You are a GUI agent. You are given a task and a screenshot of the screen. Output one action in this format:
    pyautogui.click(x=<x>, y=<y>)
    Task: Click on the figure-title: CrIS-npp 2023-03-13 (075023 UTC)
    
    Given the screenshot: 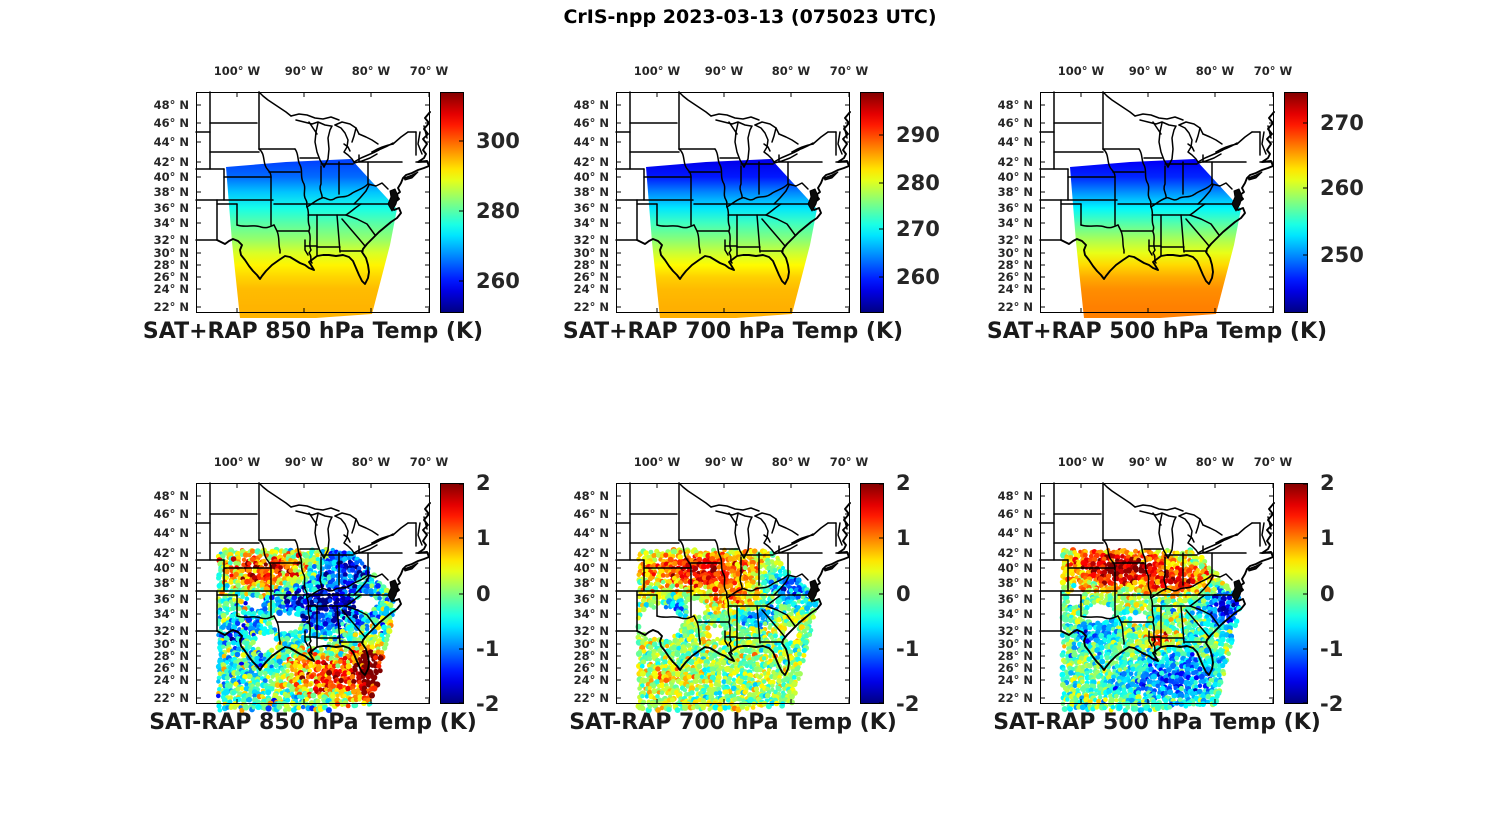 What is the action you would take?
    pyautogui.click(x=750, y=17)
    